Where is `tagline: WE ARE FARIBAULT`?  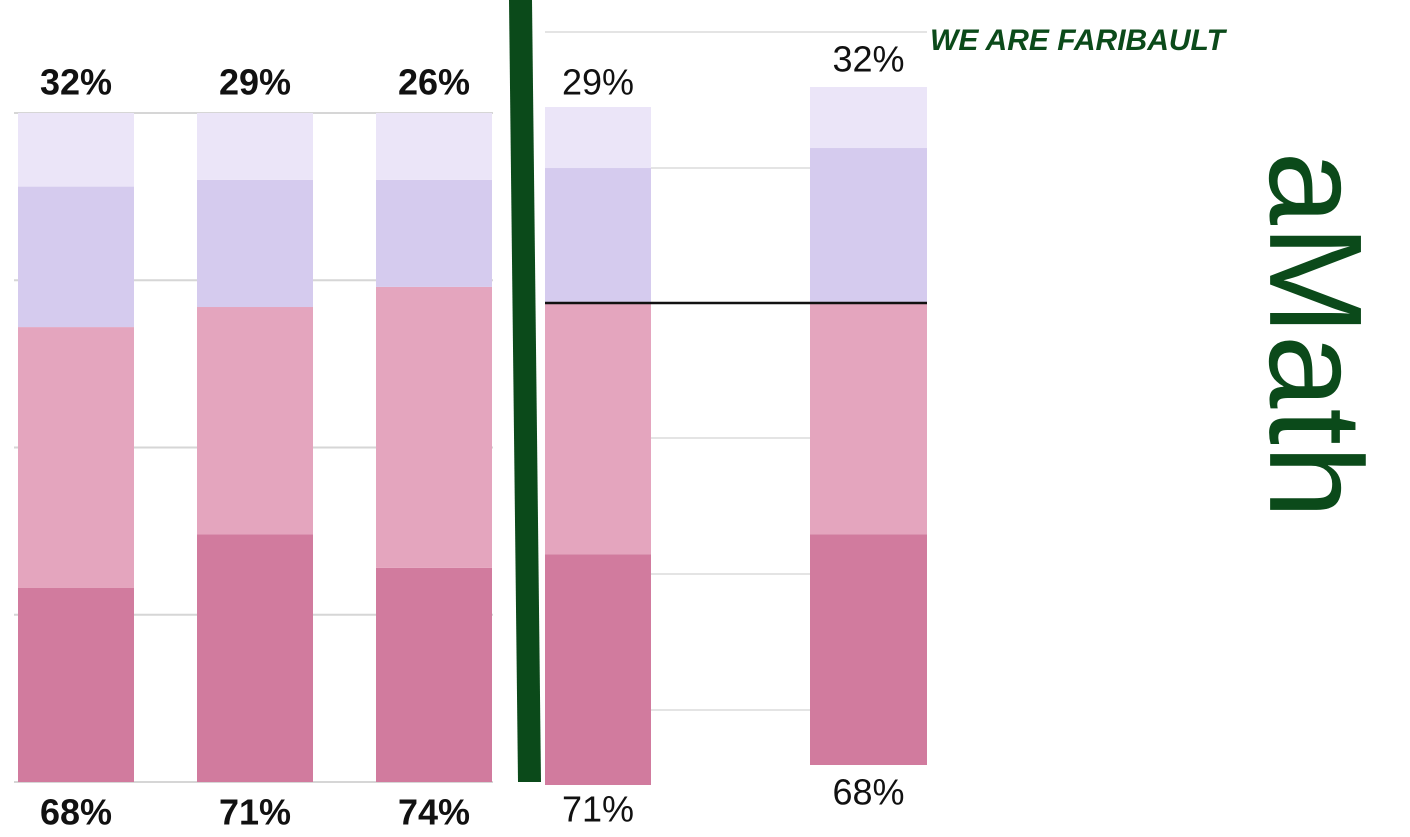 tagline: WE ARE FARIBAULT is located at coordinates (1079, 40).